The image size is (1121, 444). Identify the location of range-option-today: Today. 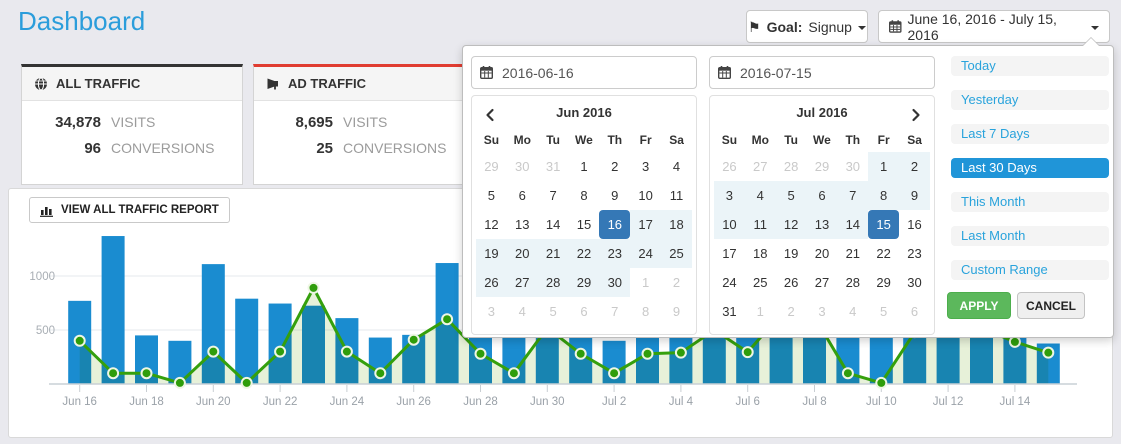
(1030, 66).